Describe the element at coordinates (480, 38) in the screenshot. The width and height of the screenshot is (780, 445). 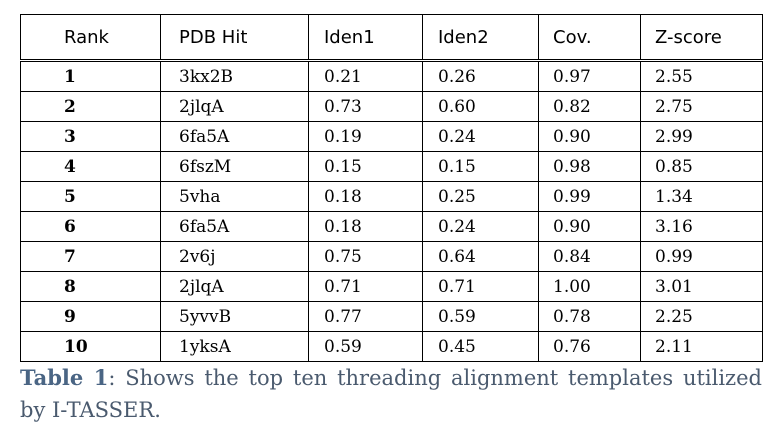
I see `column-header: Iden2` at that location.